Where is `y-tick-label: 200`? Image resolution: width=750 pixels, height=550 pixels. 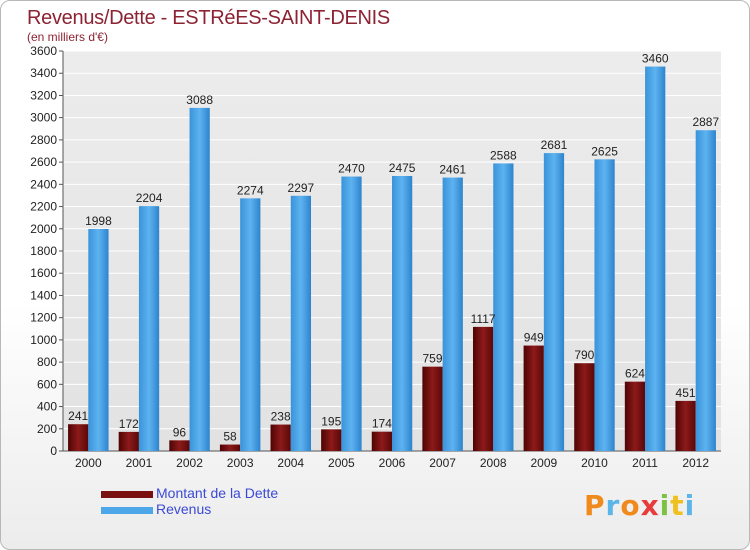
y-tick-label: 200 is located at coordinates (47, 429).